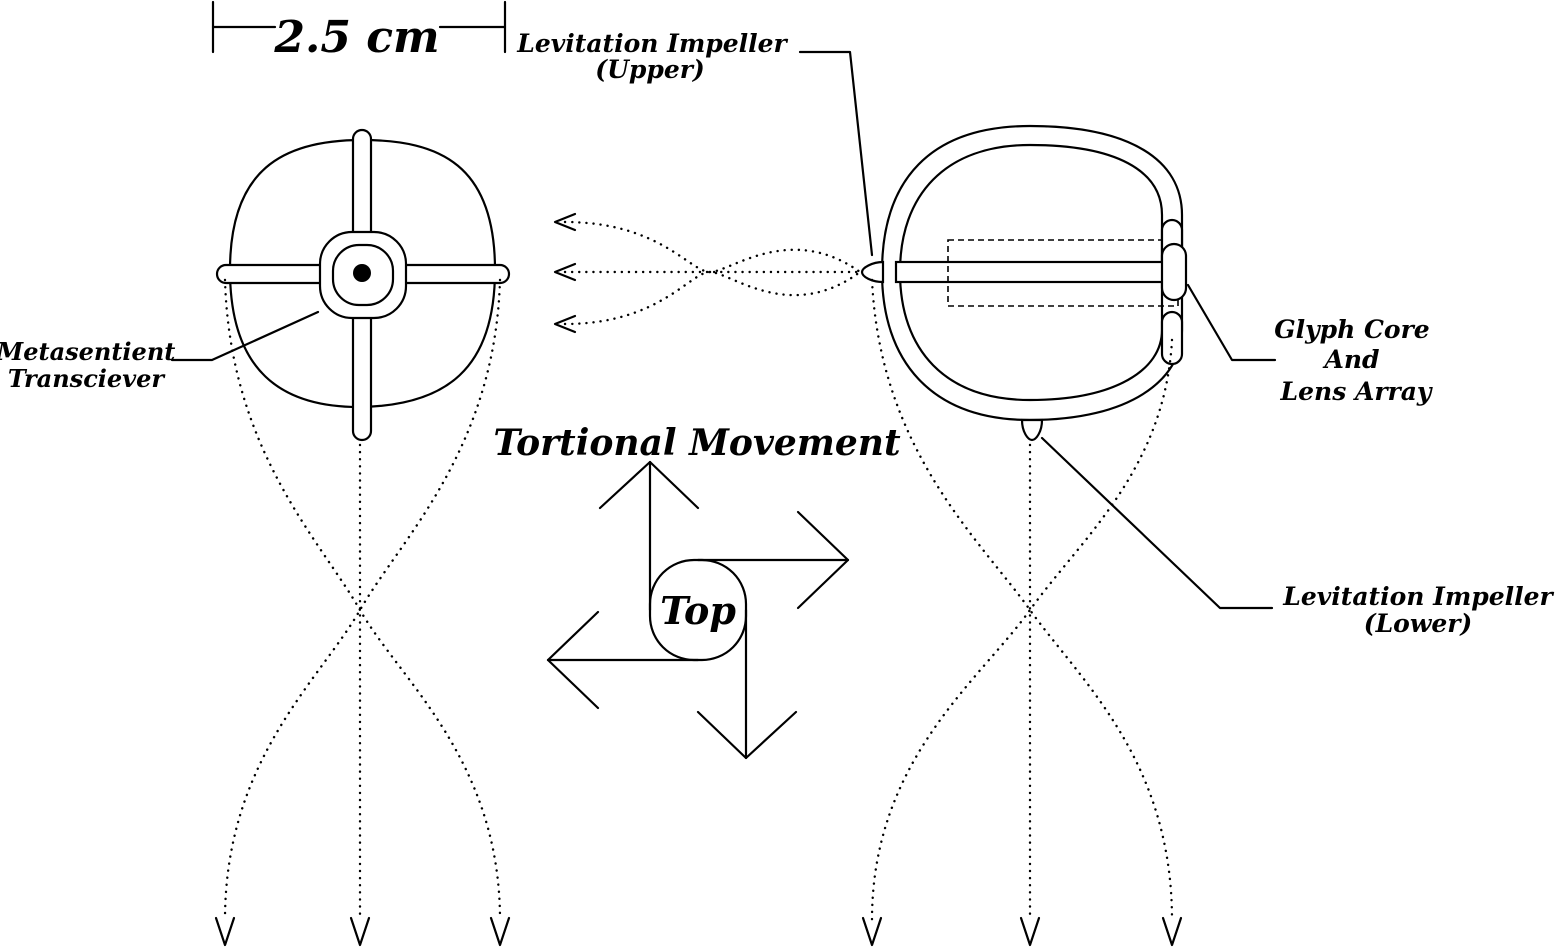 This screenshot has height=952, width=1562. Describe the element at coordinates (1350, 359) in the screenshot. I see `glyph-label-line2: And` at that location.